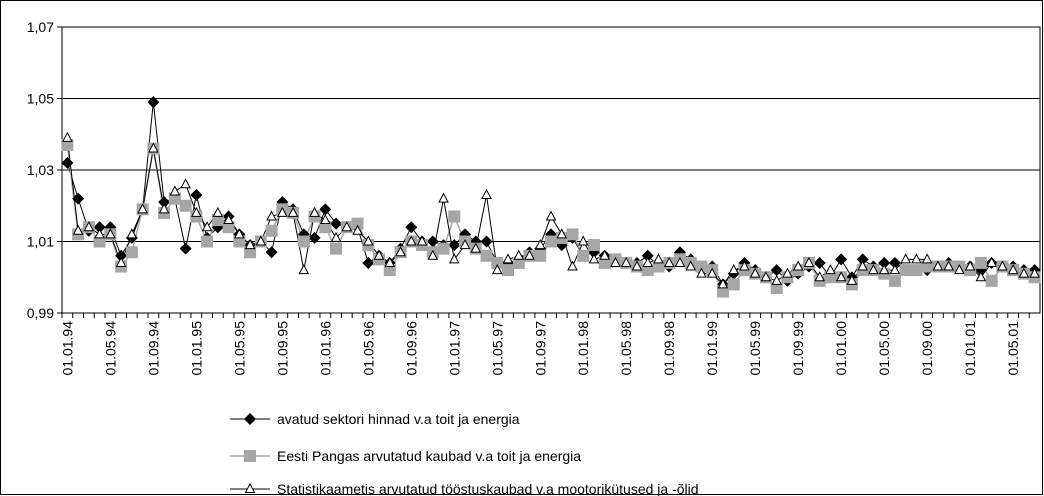  What do you see at coordinates (250, 456) in the screenshot?
I see `legend-marker` at bounding box center [250, 456].